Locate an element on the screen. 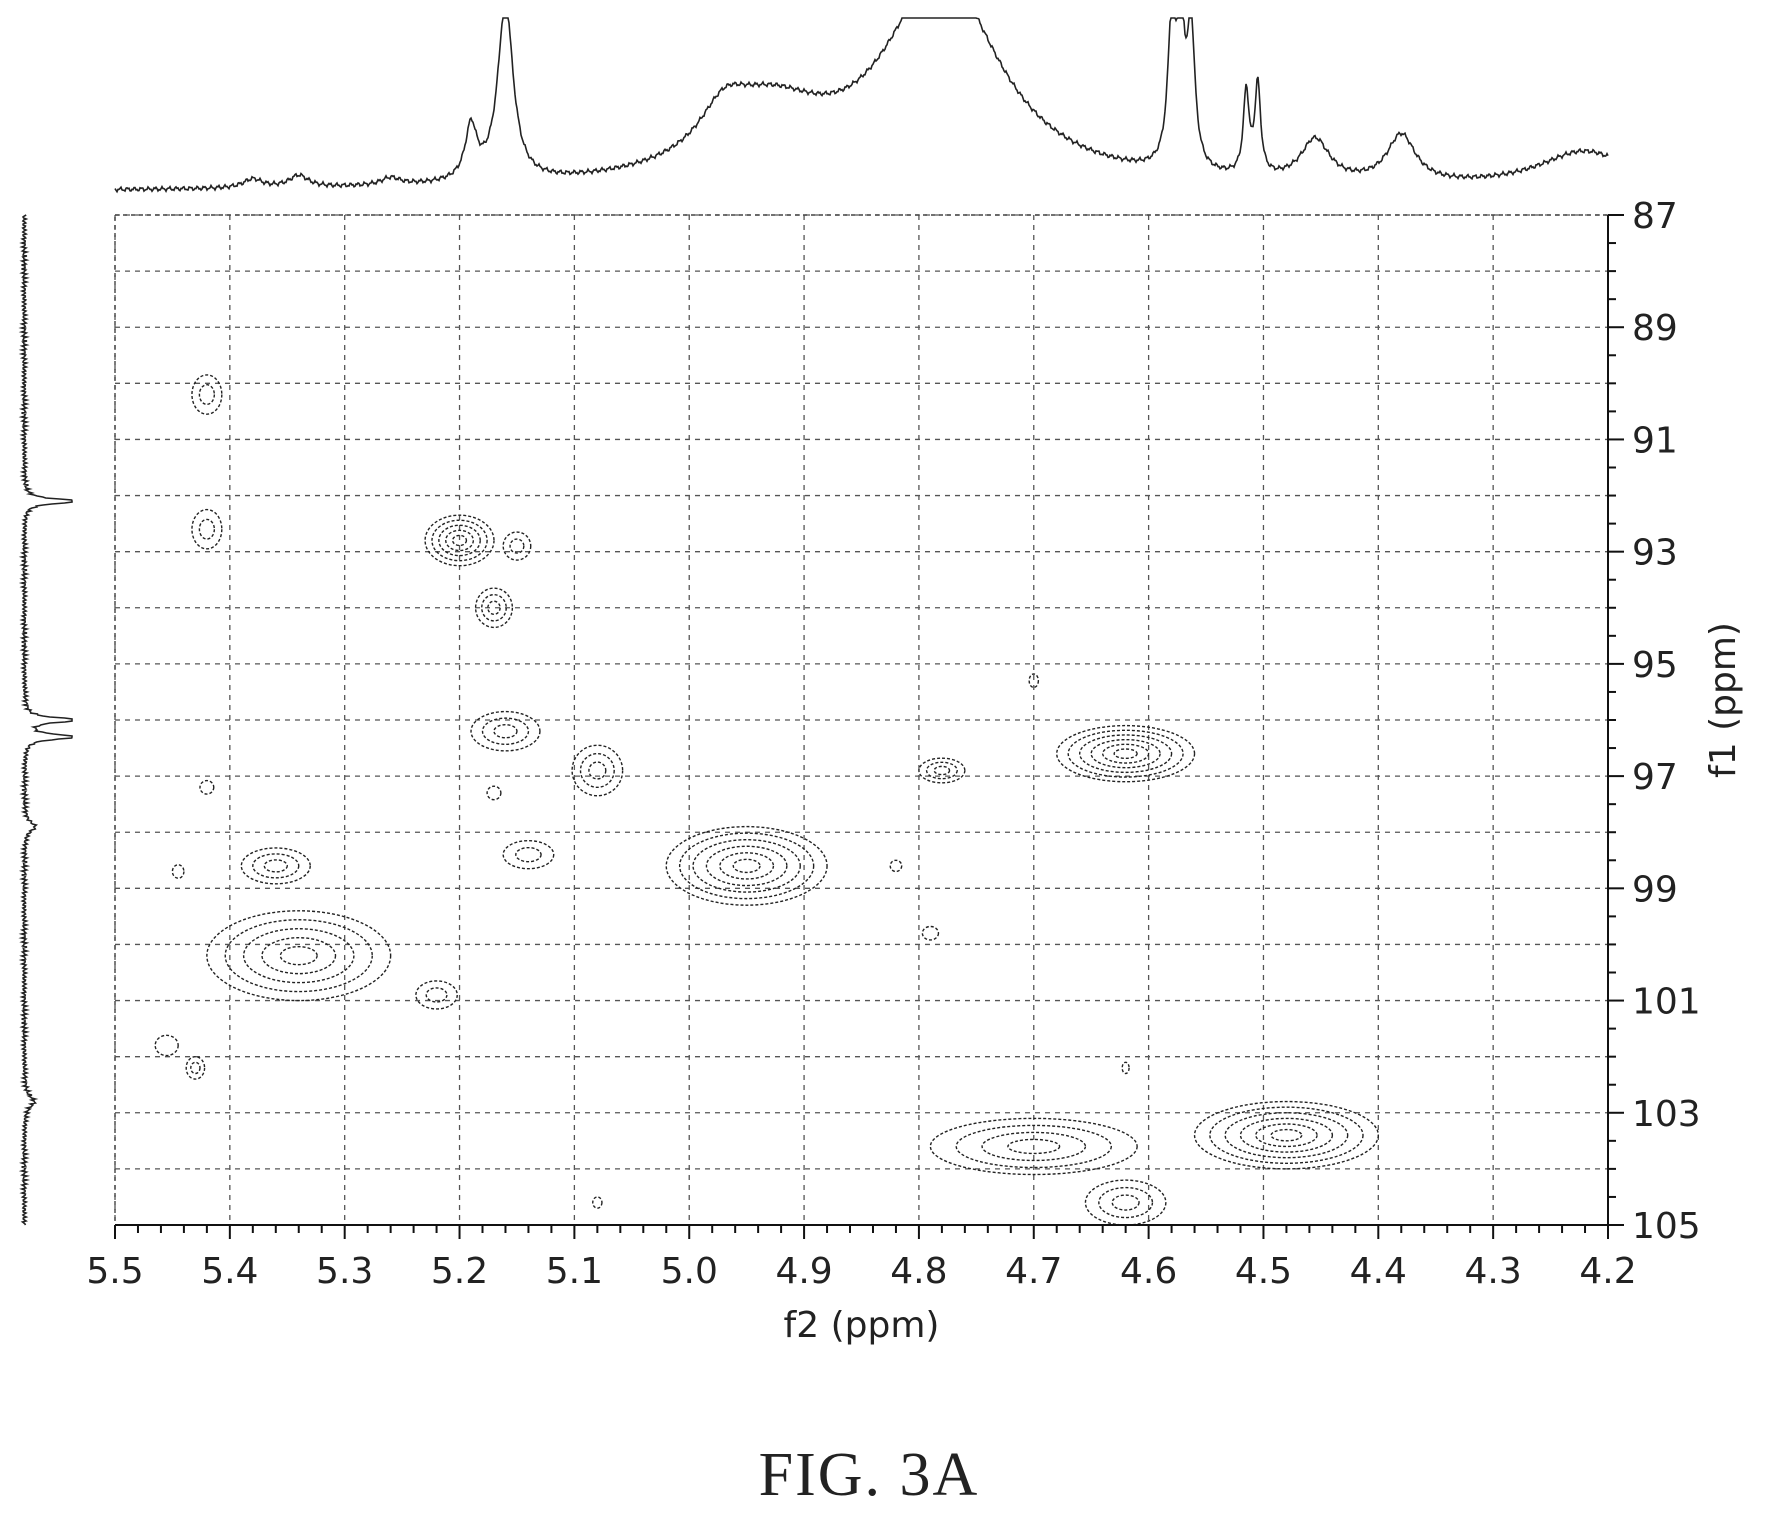  x-tick-label: 4.8 is located at coordinates (918, 1271).